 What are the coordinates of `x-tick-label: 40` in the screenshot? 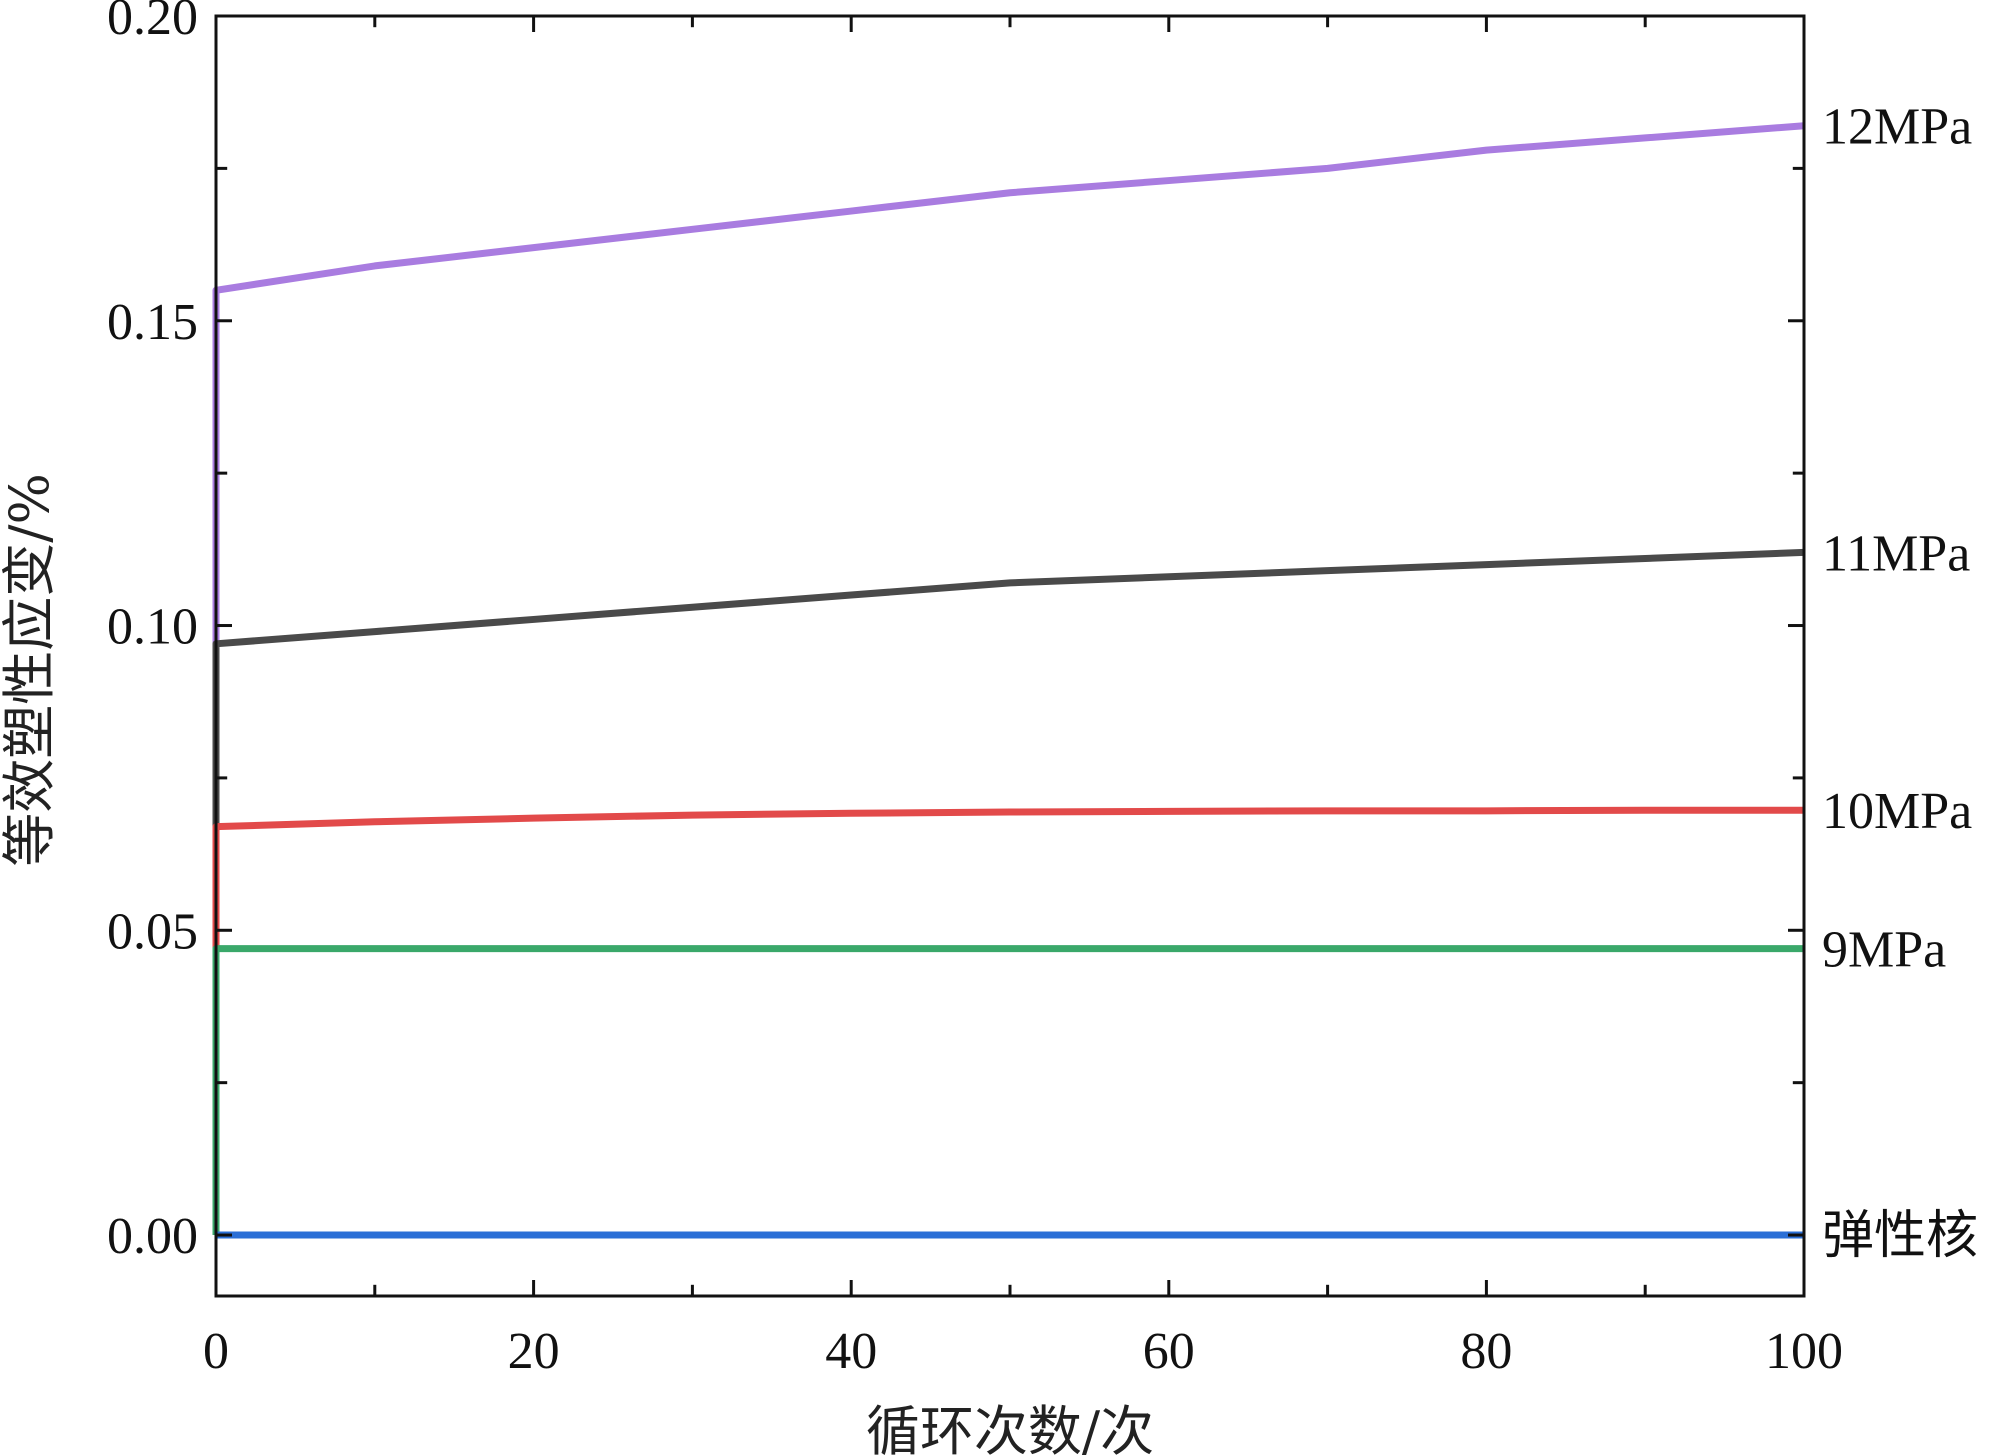 It's located at (851, 1351).